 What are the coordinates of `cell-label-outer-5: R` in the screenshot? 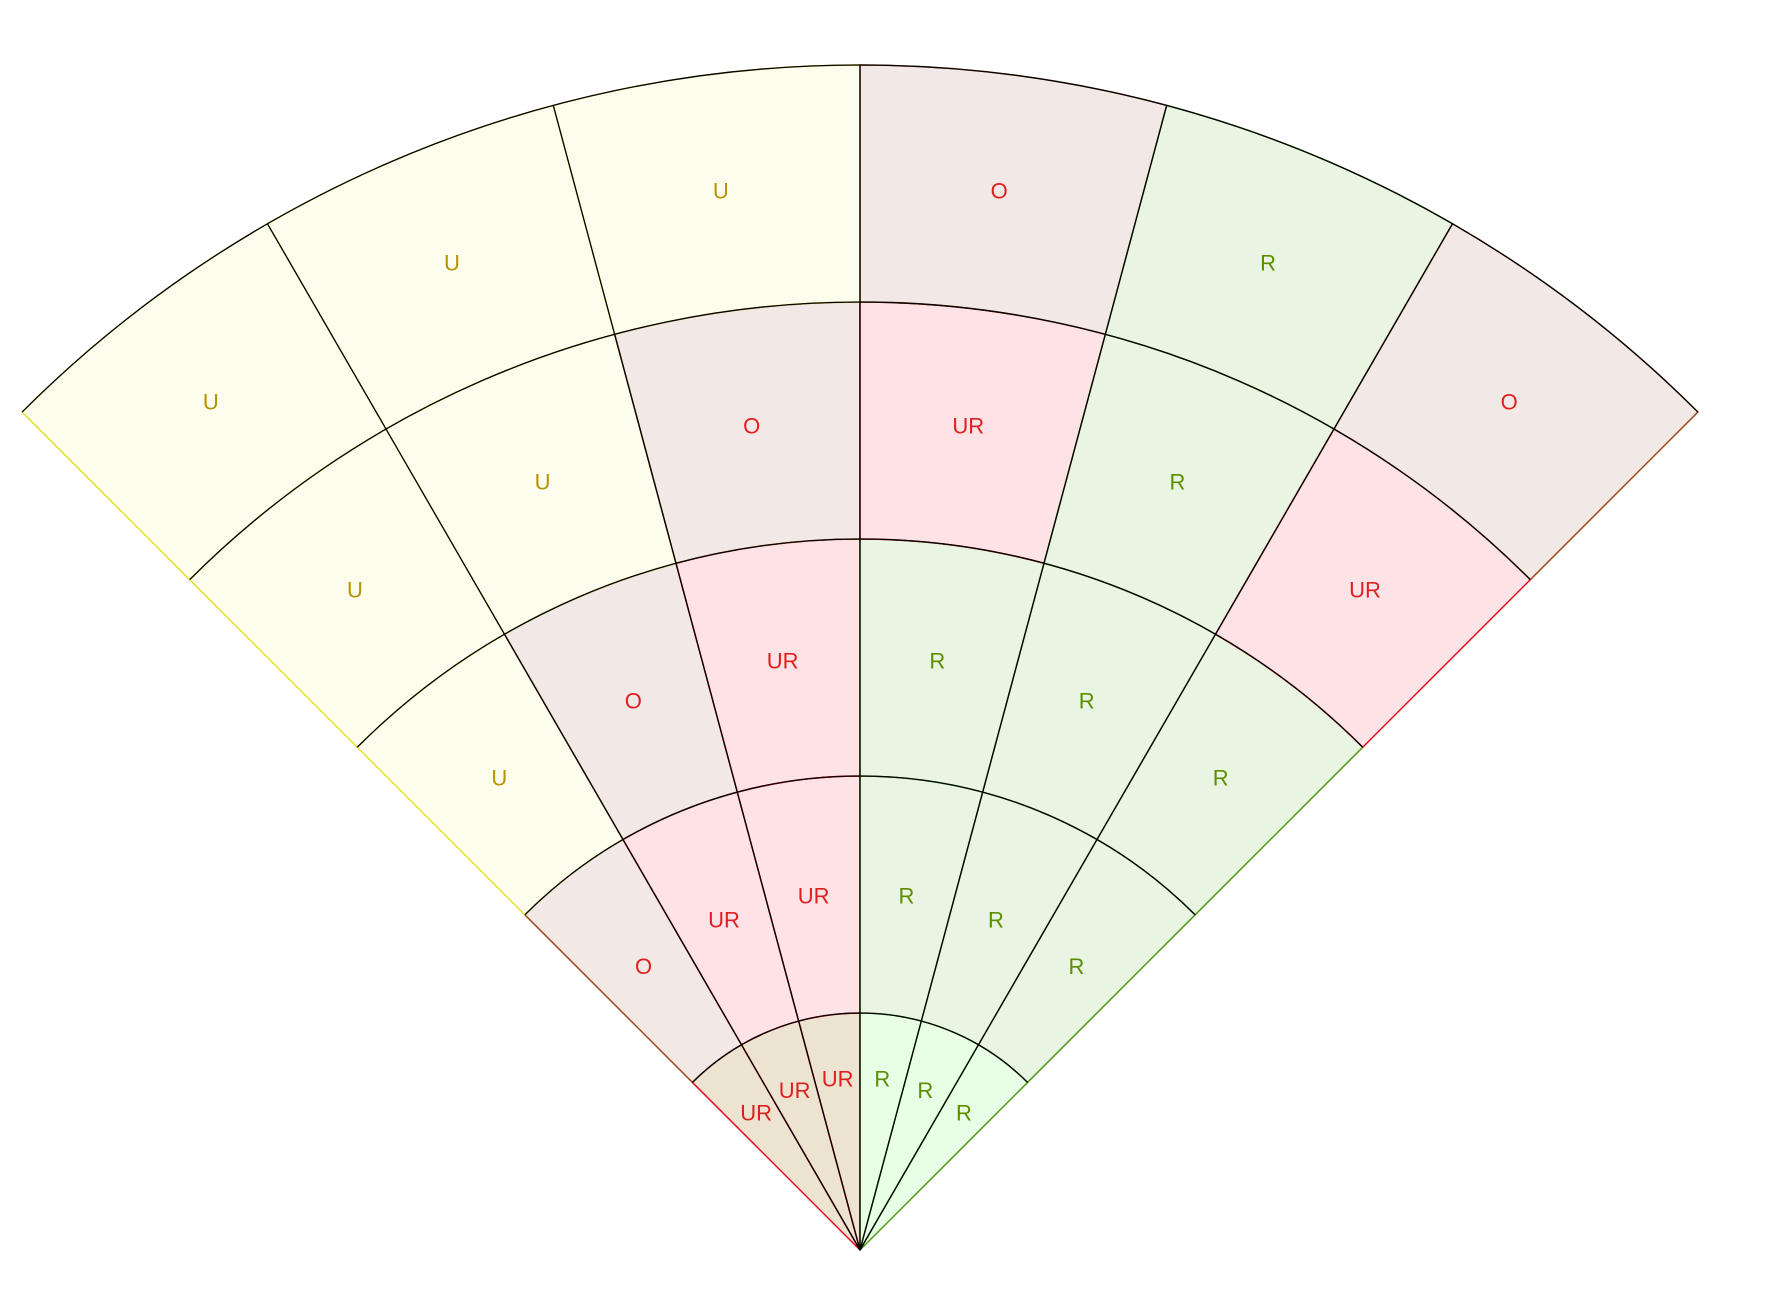 It's located at (1268, 263).